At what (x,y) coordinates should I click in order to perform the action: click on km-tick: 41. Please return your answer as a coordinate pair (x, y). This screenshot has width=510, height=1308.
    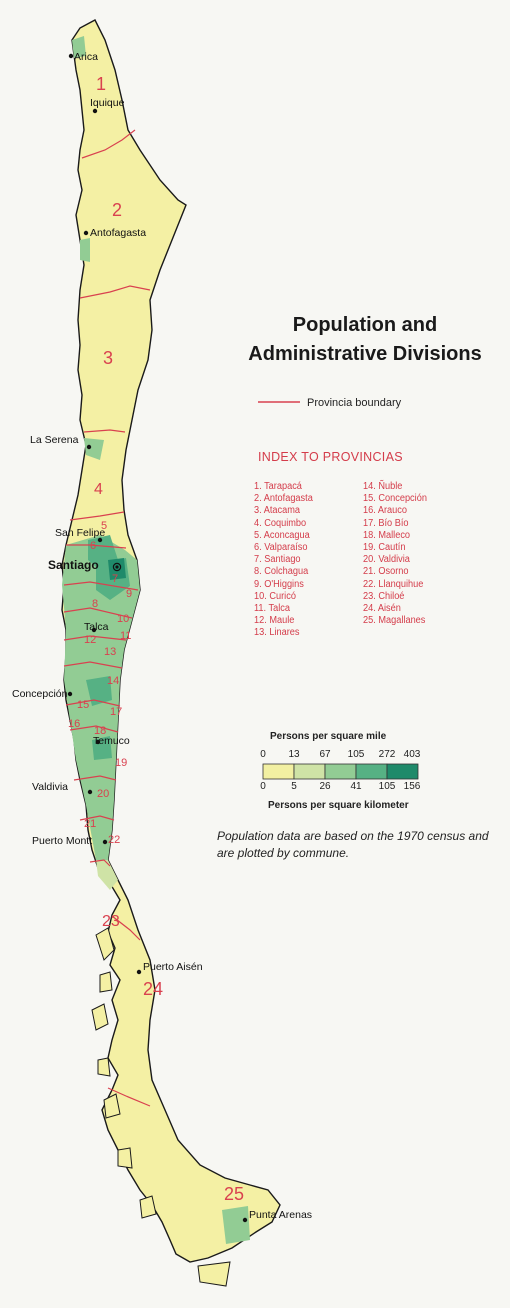
    Looking at the image, I should click on (356, 786).